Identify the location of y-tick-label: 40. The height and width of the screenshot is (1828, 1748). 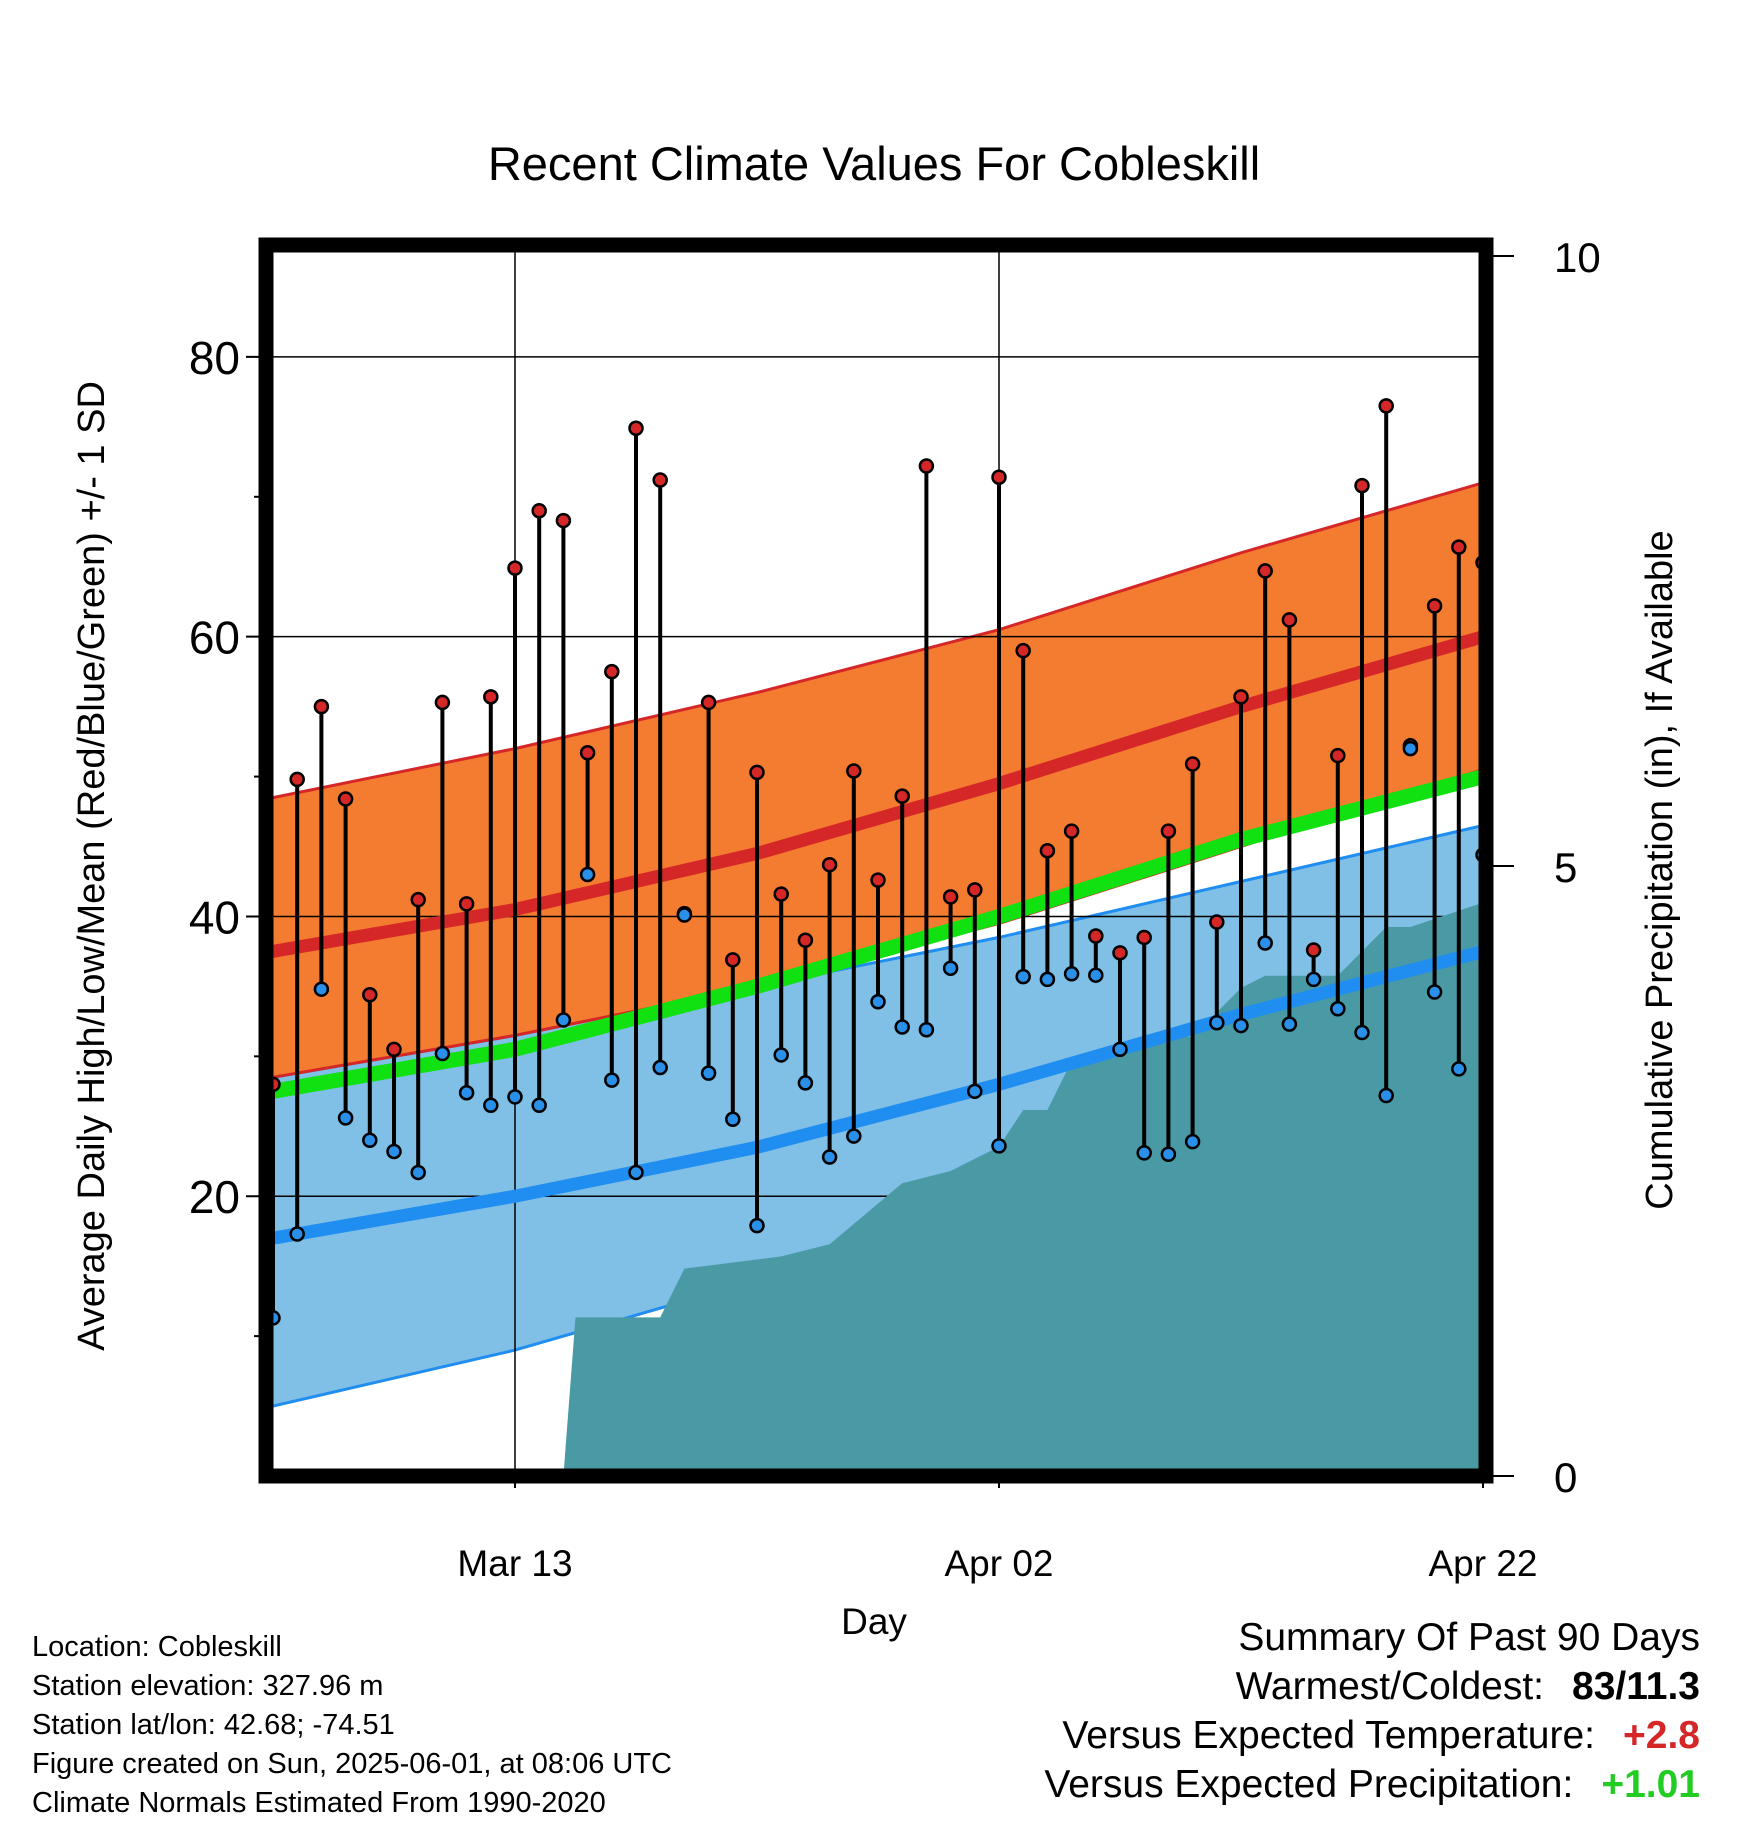
(214, 917).